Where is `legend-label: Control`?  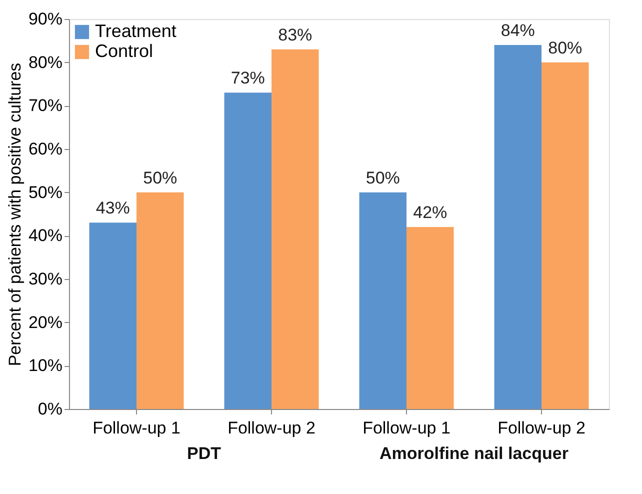 legend-label: Control is located at coordinates (124, 51).